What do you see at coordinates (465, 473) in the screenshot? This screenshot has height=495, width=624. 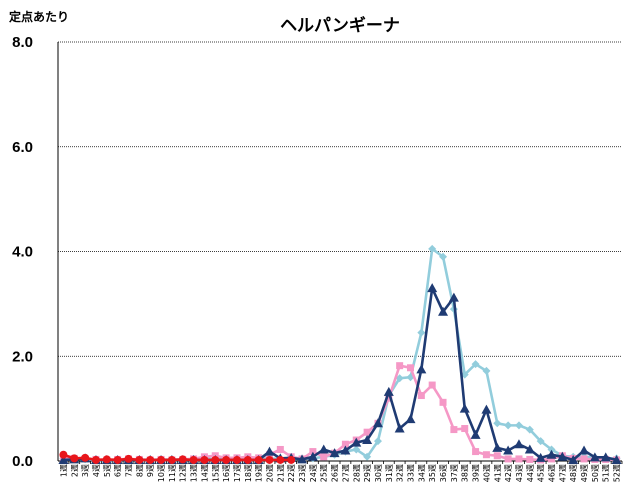 I see `x-tick-label: 38週` at bounding box center [465, 473].